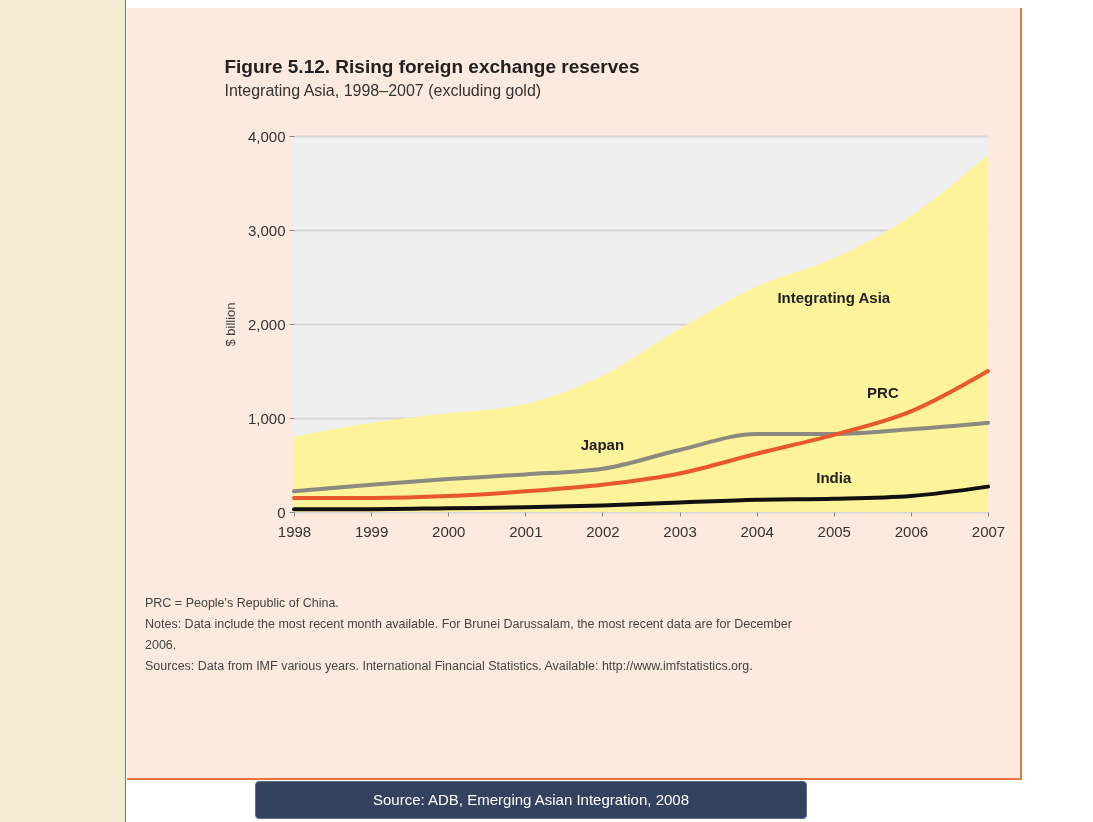 This screenshot has height=822, width=1093. I want to click on y-tick-label: 2,000, so click(266, 324).